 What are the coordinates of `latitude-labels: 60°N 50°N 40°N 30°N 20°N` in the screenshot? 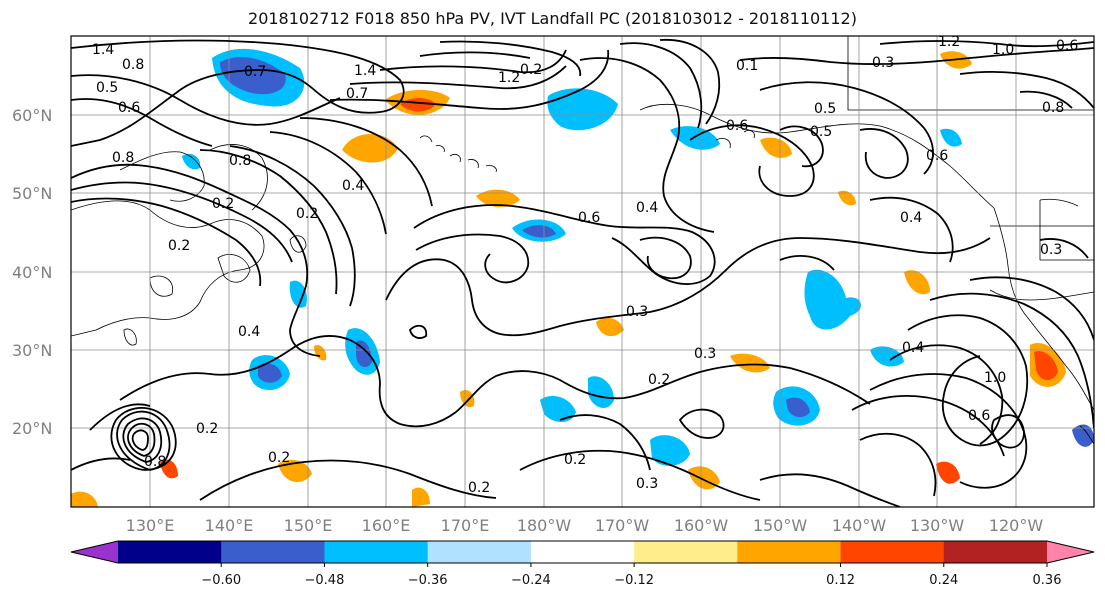 It's located at (32, 272).